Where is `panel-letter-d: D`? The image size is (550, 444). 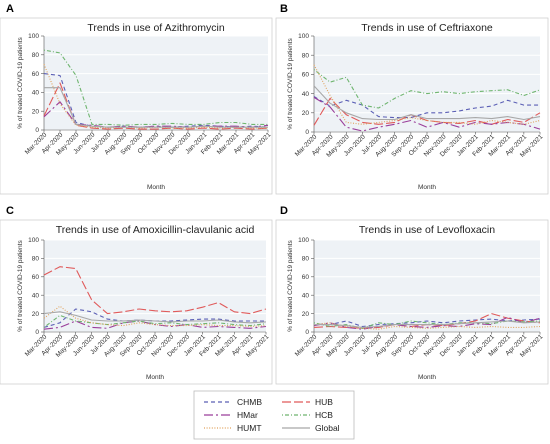 panel-letter-d: D is located at coordinates (284, 211).